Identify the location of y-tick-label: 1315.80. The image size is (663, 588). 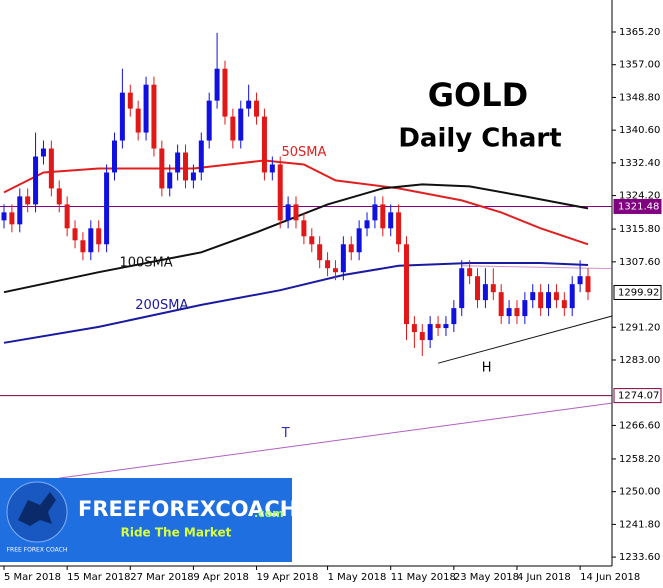
(639, 229).